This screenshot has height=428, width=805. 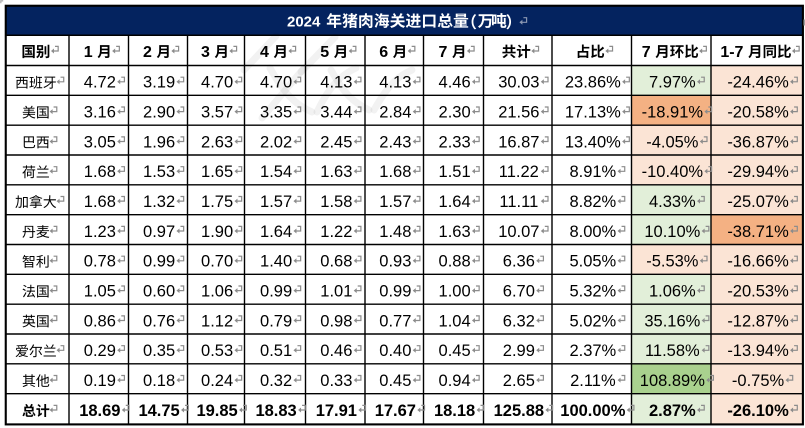 I want to click on svg-text: 5.05%, so click(x=592, y=262).